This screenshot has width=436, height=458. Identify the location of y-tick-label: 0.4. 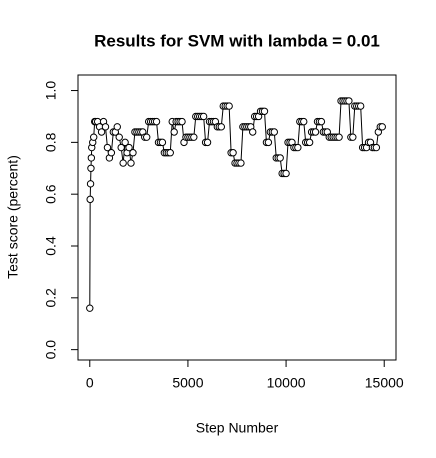
(51, 246).